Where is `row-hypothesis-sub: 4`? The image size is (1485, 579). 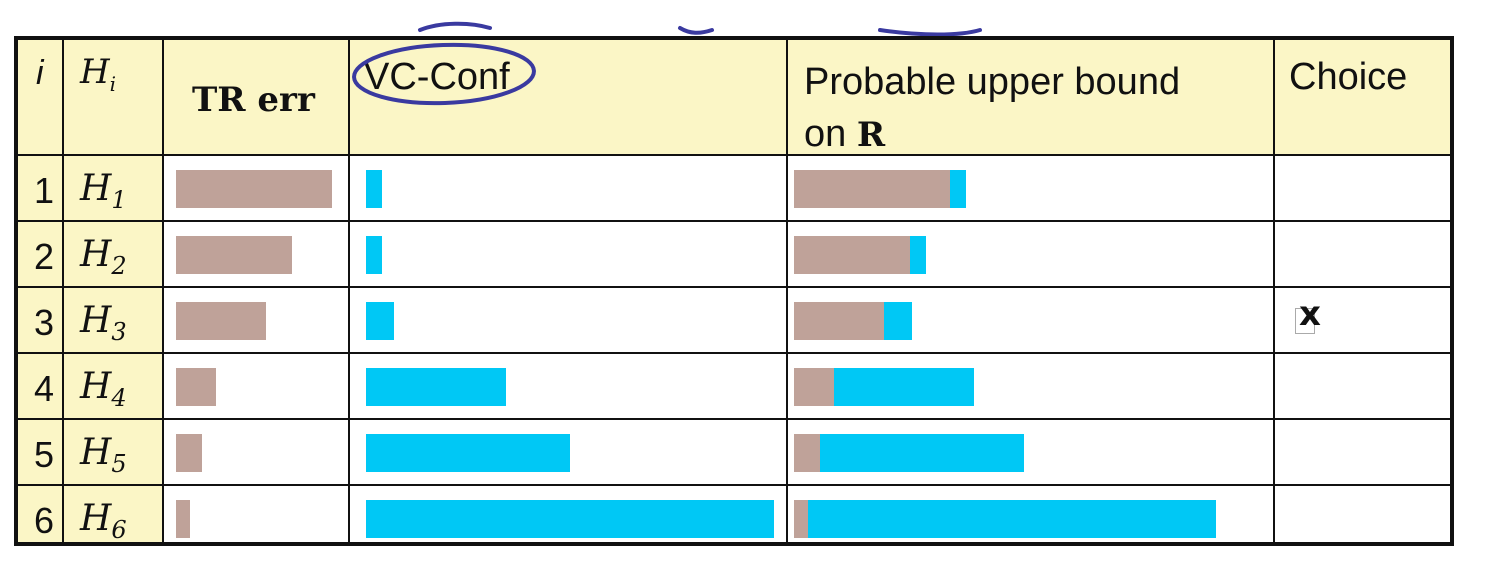
row-hypothesis-sub: 4 is located at coordinates (119, 398).